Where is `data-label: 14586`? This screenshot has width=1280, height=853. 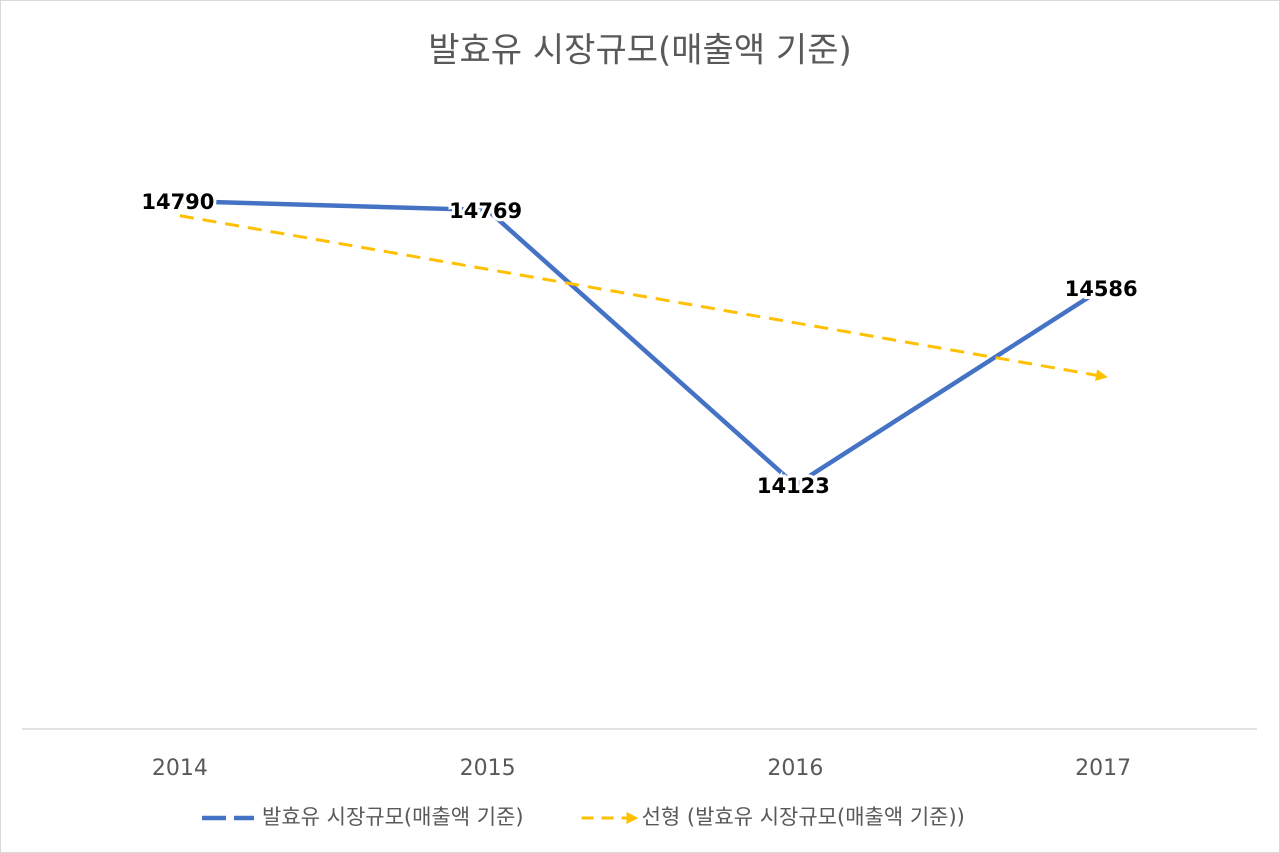 data-label: 14586 is located at coordinates (1101, 289).